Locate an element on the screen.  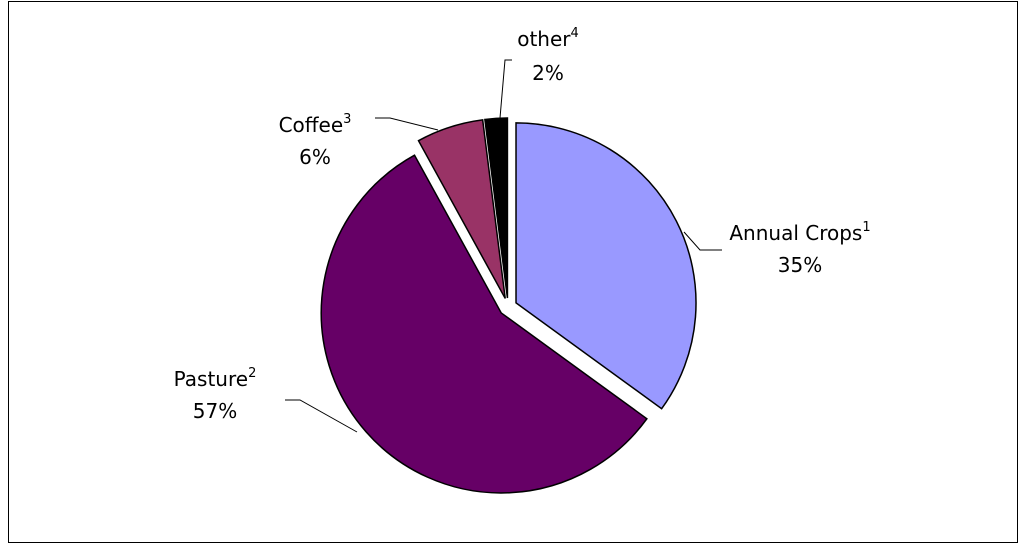
slice-label: Pasture2 is located at coordinates (215, 378).